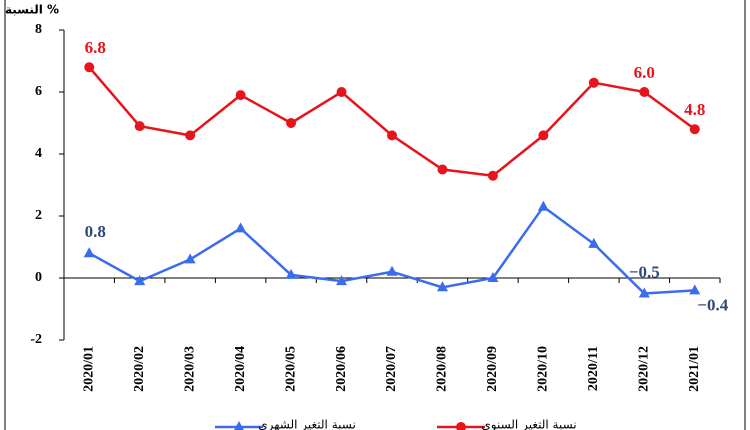  Describe the element at coordinates (240, 369) in the screenshot. I see `x-tick-label: 2020/04` at that location.